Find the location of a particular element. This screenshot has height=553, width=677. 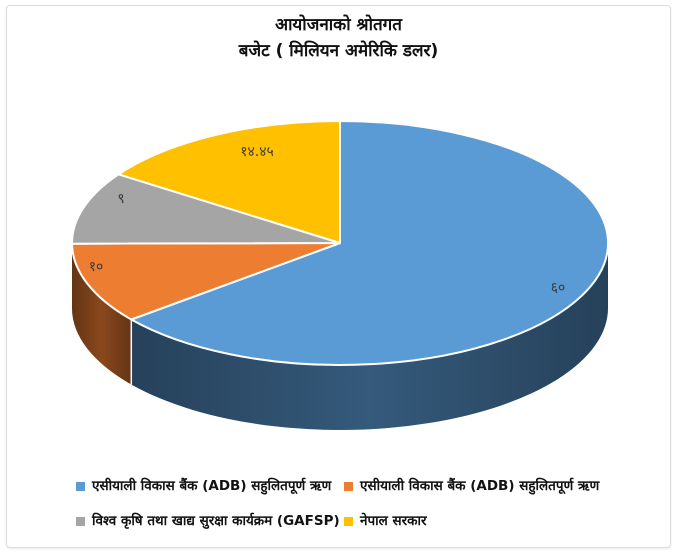

legend-marker-yellow is located at coordinates (348, 521).